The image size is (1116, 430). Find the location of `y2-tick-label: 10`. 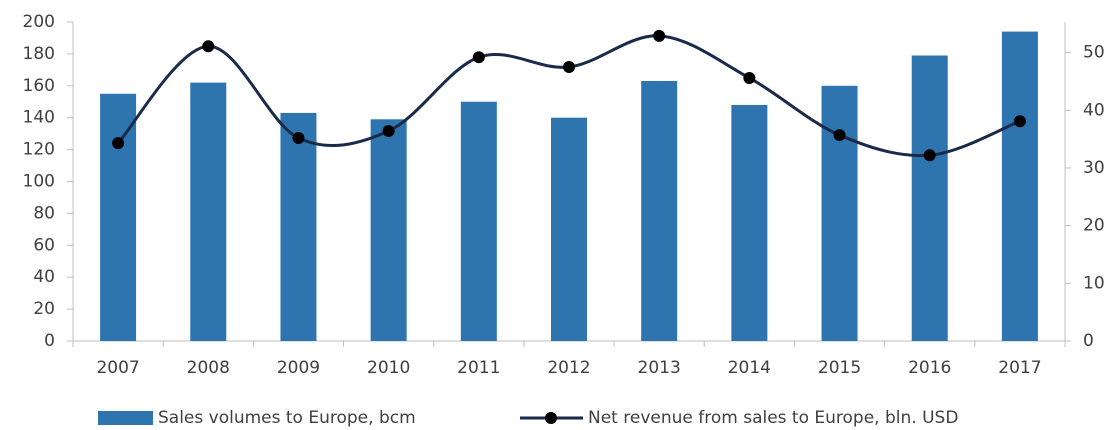

y2-tick-label: 10 is located at coordinates (1094, 283).